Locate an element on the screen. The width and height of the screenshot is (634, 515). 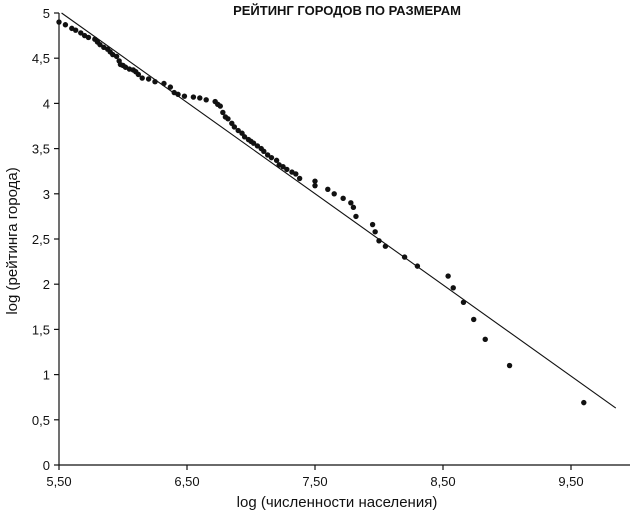
x-axis-ticks: 5,50 6,50 7,50 8,50 9,50 is located at coordinates (315, 477).